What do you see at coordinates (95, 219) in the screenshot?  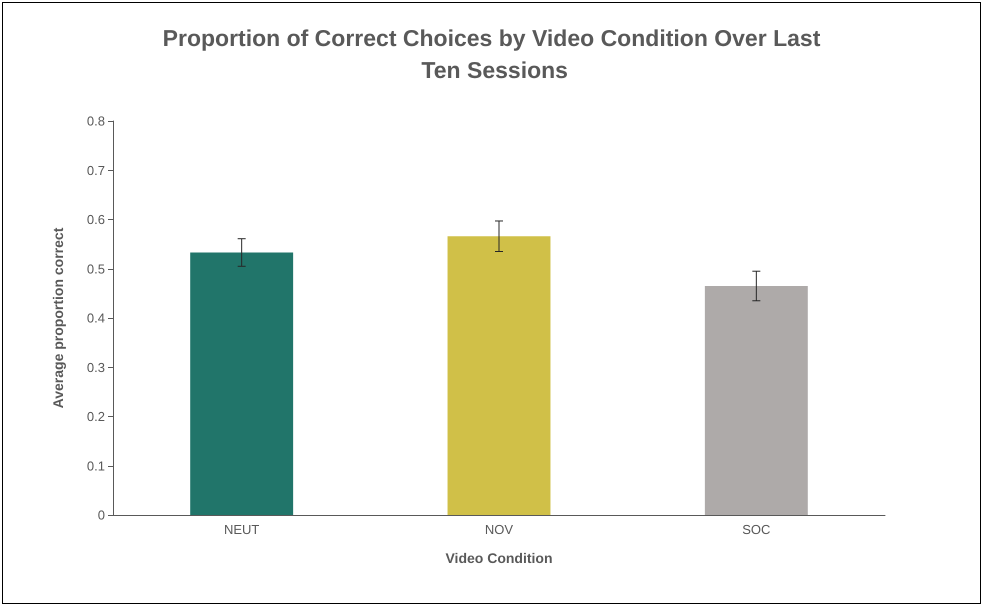 I see `y-tick-label: 0.6` at bounding box center [95, 219].